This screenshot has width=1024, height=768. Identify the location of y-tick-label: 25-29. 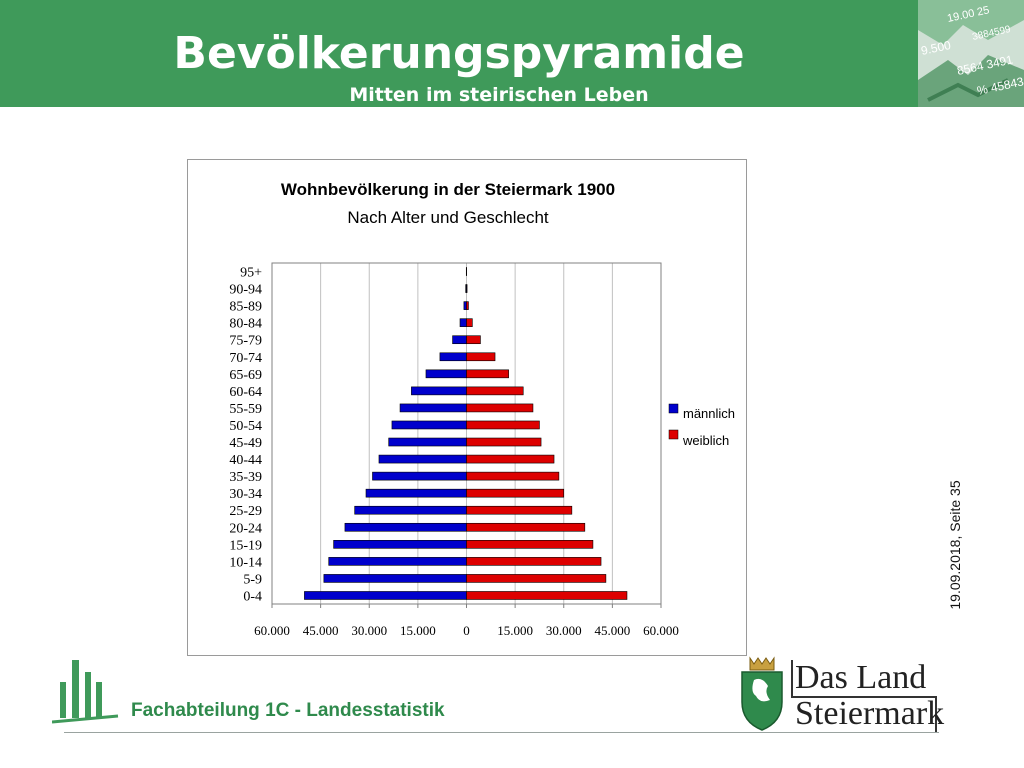
(245, 511).